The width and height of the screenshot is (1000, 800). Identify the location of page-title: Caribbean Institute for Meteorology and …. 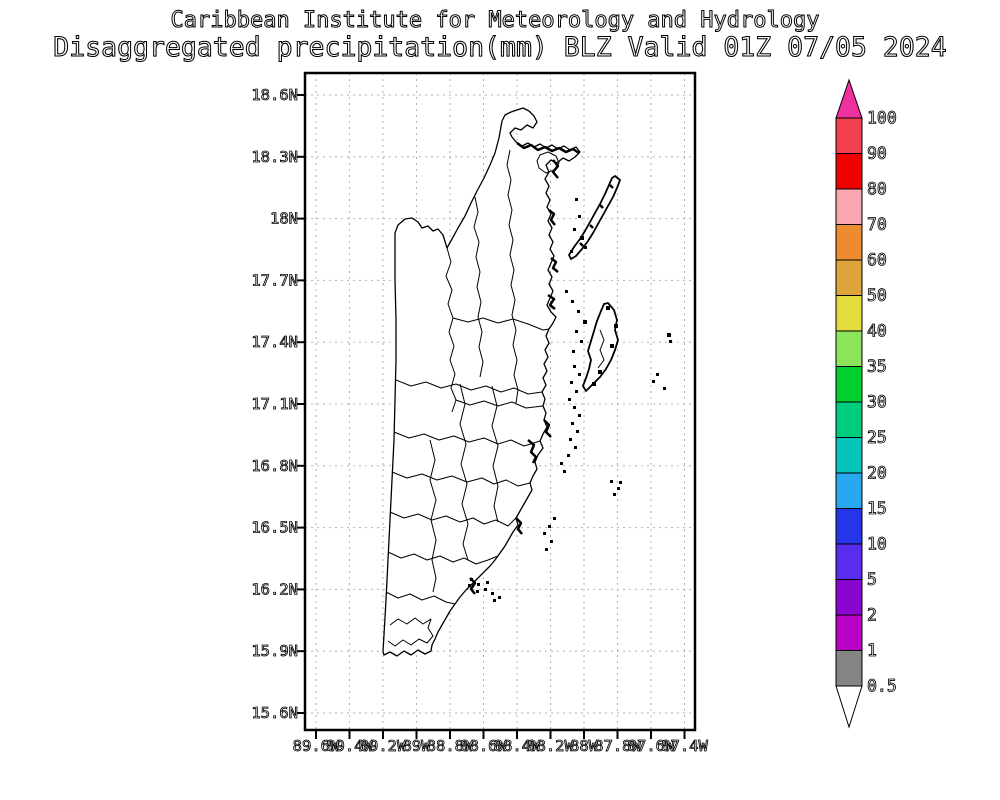
(494, 20).